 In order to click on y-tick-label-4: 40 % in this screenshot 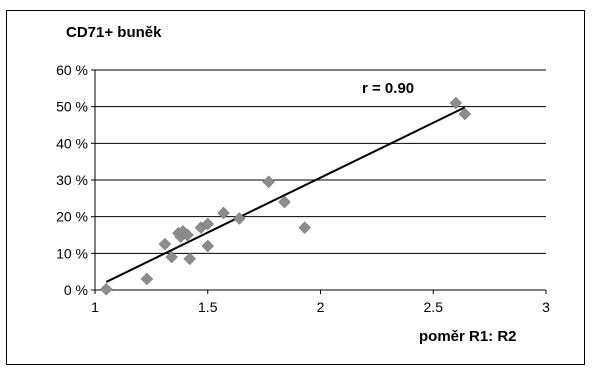, I will do `click(72, 143)`.